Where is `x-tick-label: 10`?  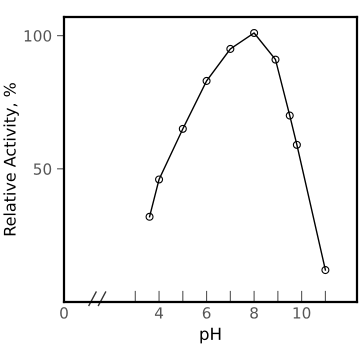 x-tick-label: 10 is located at coordinates (302, 313).